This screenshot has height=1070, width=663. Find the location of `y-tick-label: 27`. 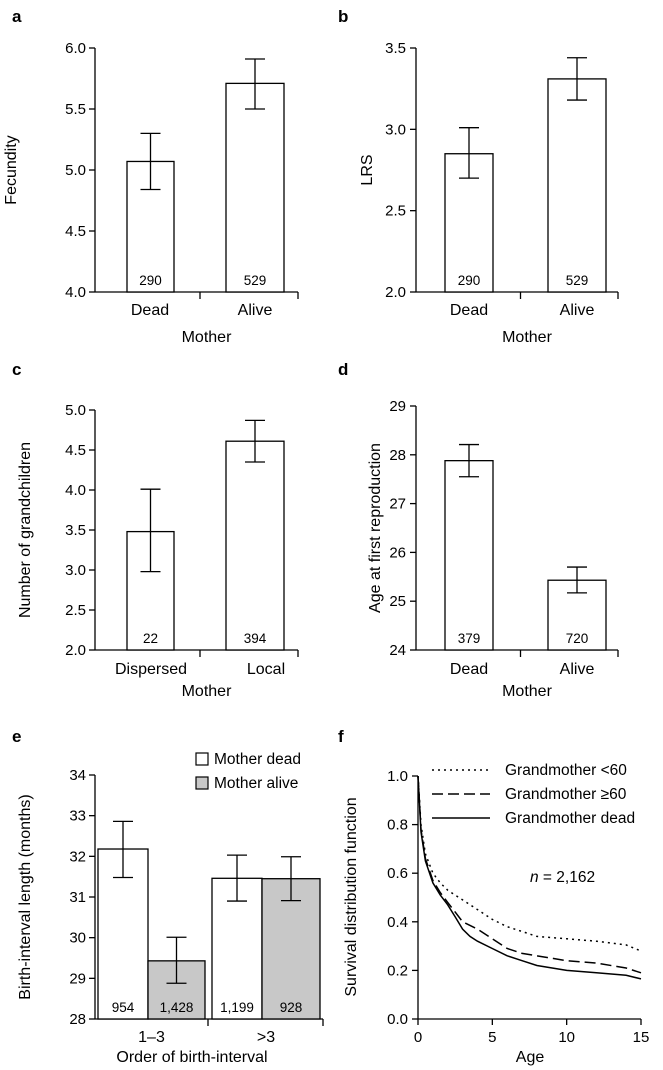

y-tick-label: 27 is located at coordinates (397, 504).